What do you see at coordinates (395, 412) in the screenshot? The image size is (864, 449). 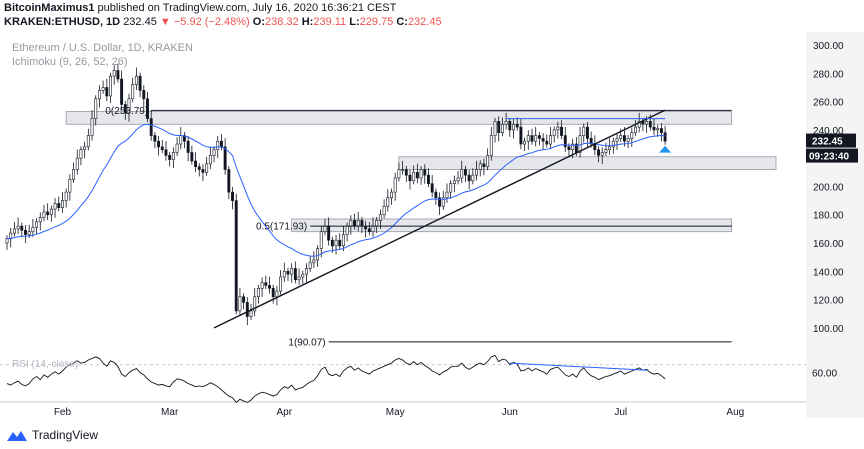 I see `x-tick-label: May` at bounding box center [395, 412].